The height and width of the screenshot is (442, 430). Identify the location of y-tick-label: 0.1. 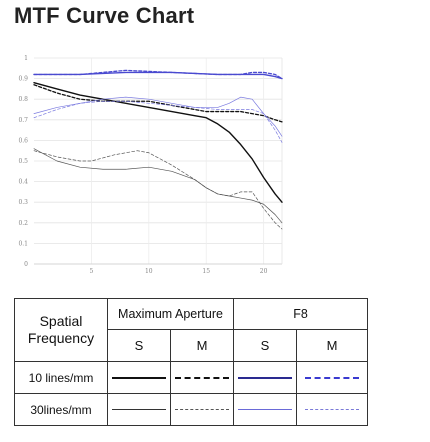
(23, 243).